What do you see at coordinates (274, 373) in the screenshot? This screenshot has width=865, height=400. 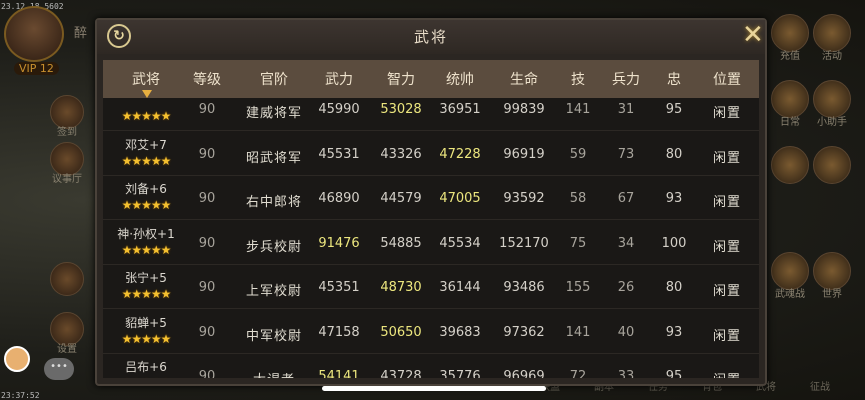 I see `cell-rank: 大谒者` at bounding box center [274, 373].